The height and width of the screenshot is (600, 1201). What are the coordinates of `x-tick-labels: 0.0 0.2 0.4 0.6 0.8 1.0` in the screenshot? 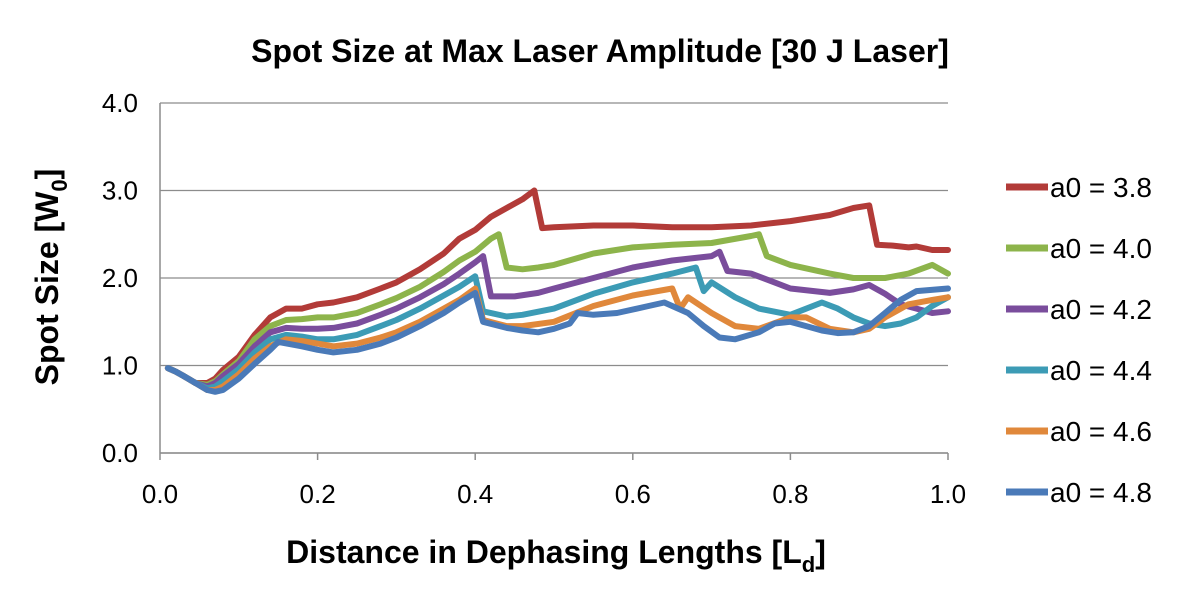 It's located at (554, 494).